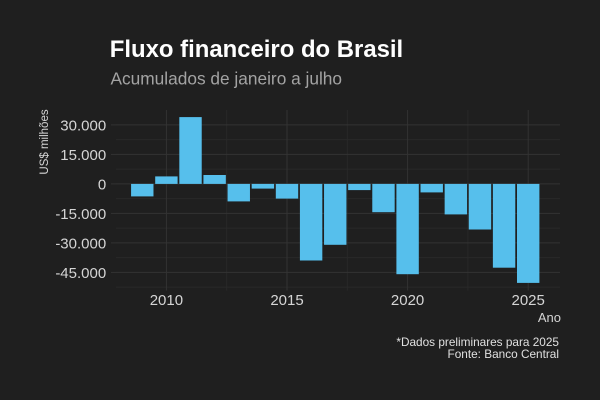 The height and width of the screenshot is (400, 600). Describe the element at coordinates (503, 354) in the screenshot. I see `svg-text: Fonte: Banco Central` at that location.